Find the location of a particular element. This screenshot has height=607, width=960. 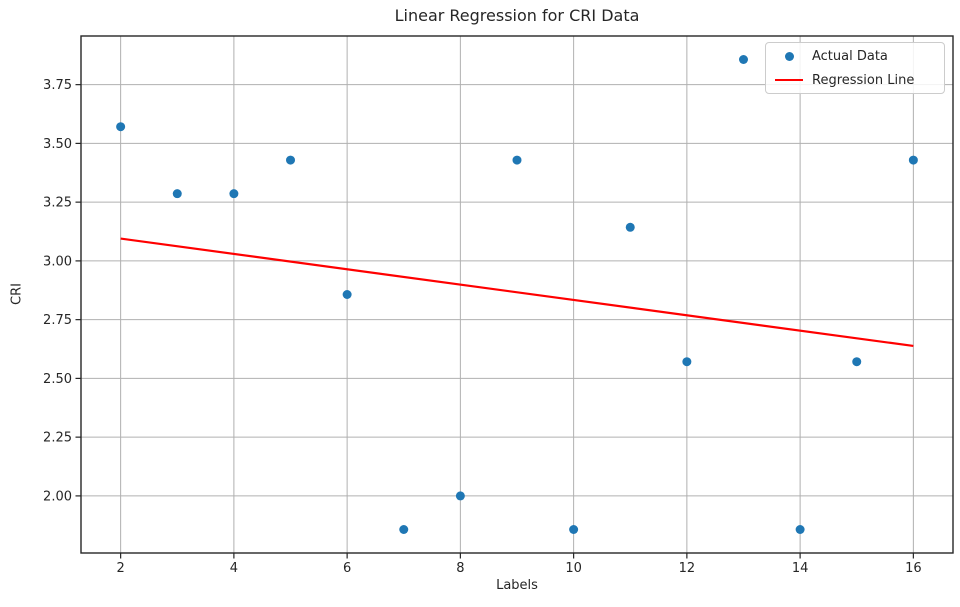

legend-item-regression-line: Regression Line is located at coordinates (856, 80).